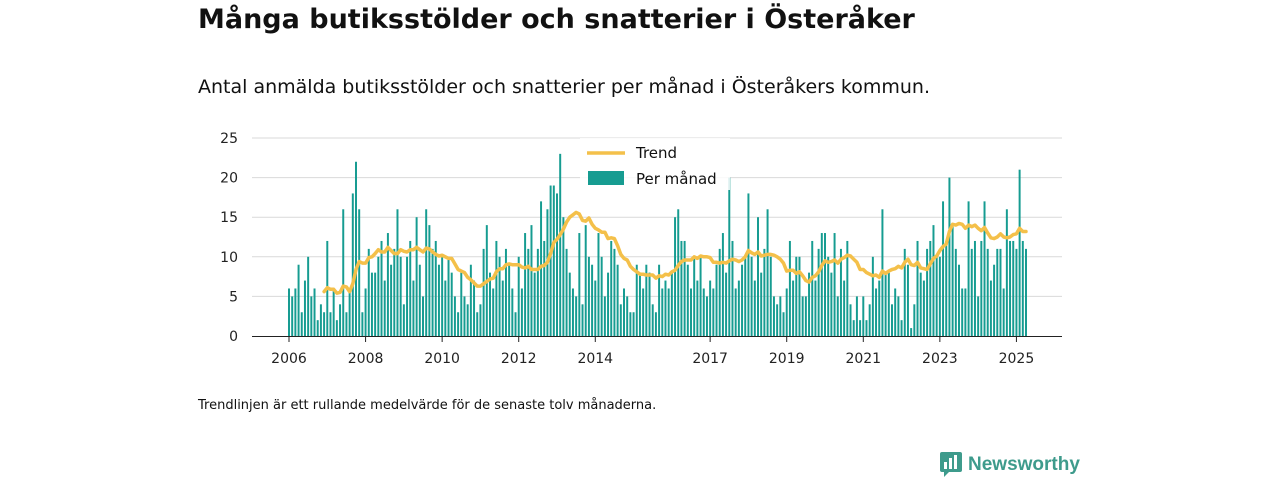 The width and height of the screenshot is (1280, 480). What do you see at coordinates (863, 359) in the screenshot?
I see `x-tick-label: 2021` at bounding box center [863, 359].